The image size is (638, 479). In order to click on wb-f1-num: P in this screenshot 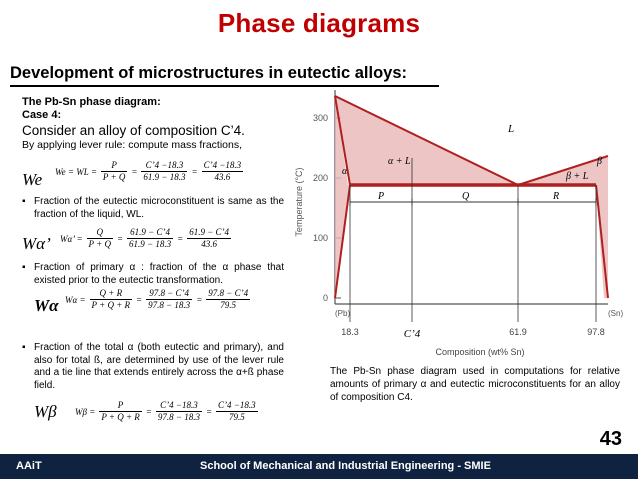, I will do `click(120, 406)`.